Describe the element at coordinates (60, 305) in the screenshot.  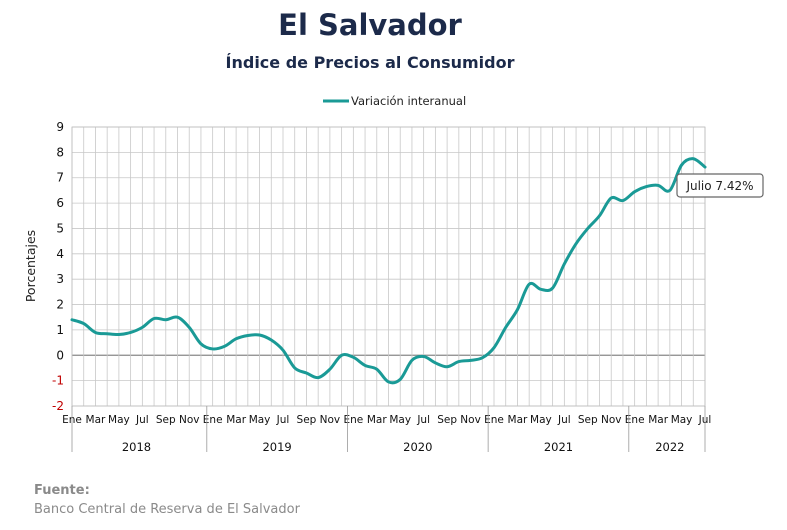
I see `y-tick-label: 2` at that location.